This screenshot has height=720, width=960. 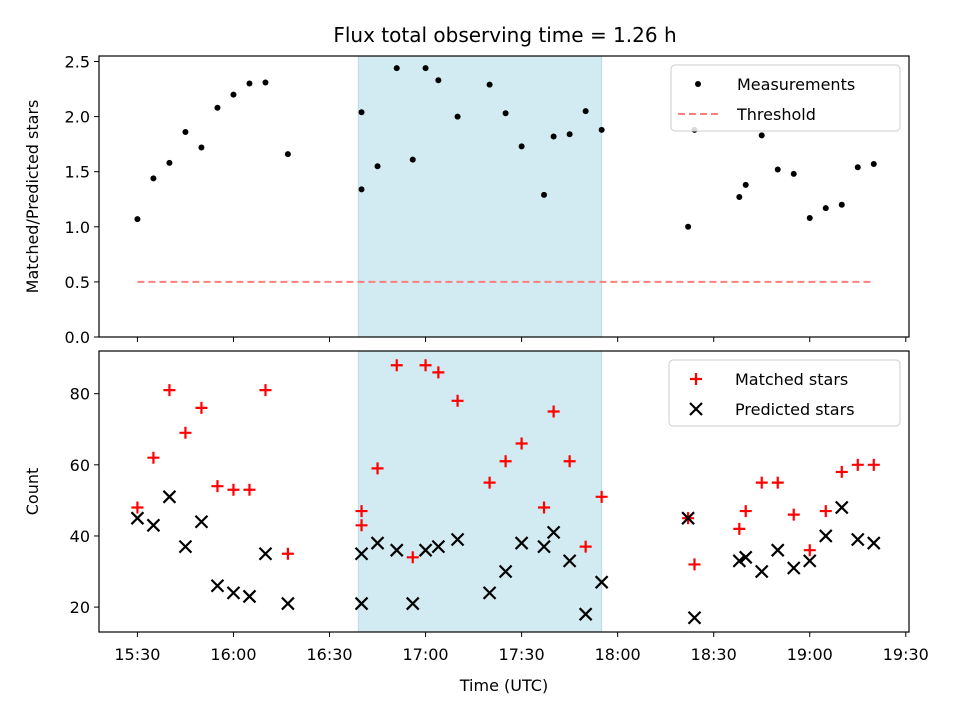 I want to click on x-tick-label: 18:00, so click(x=618, y=654).